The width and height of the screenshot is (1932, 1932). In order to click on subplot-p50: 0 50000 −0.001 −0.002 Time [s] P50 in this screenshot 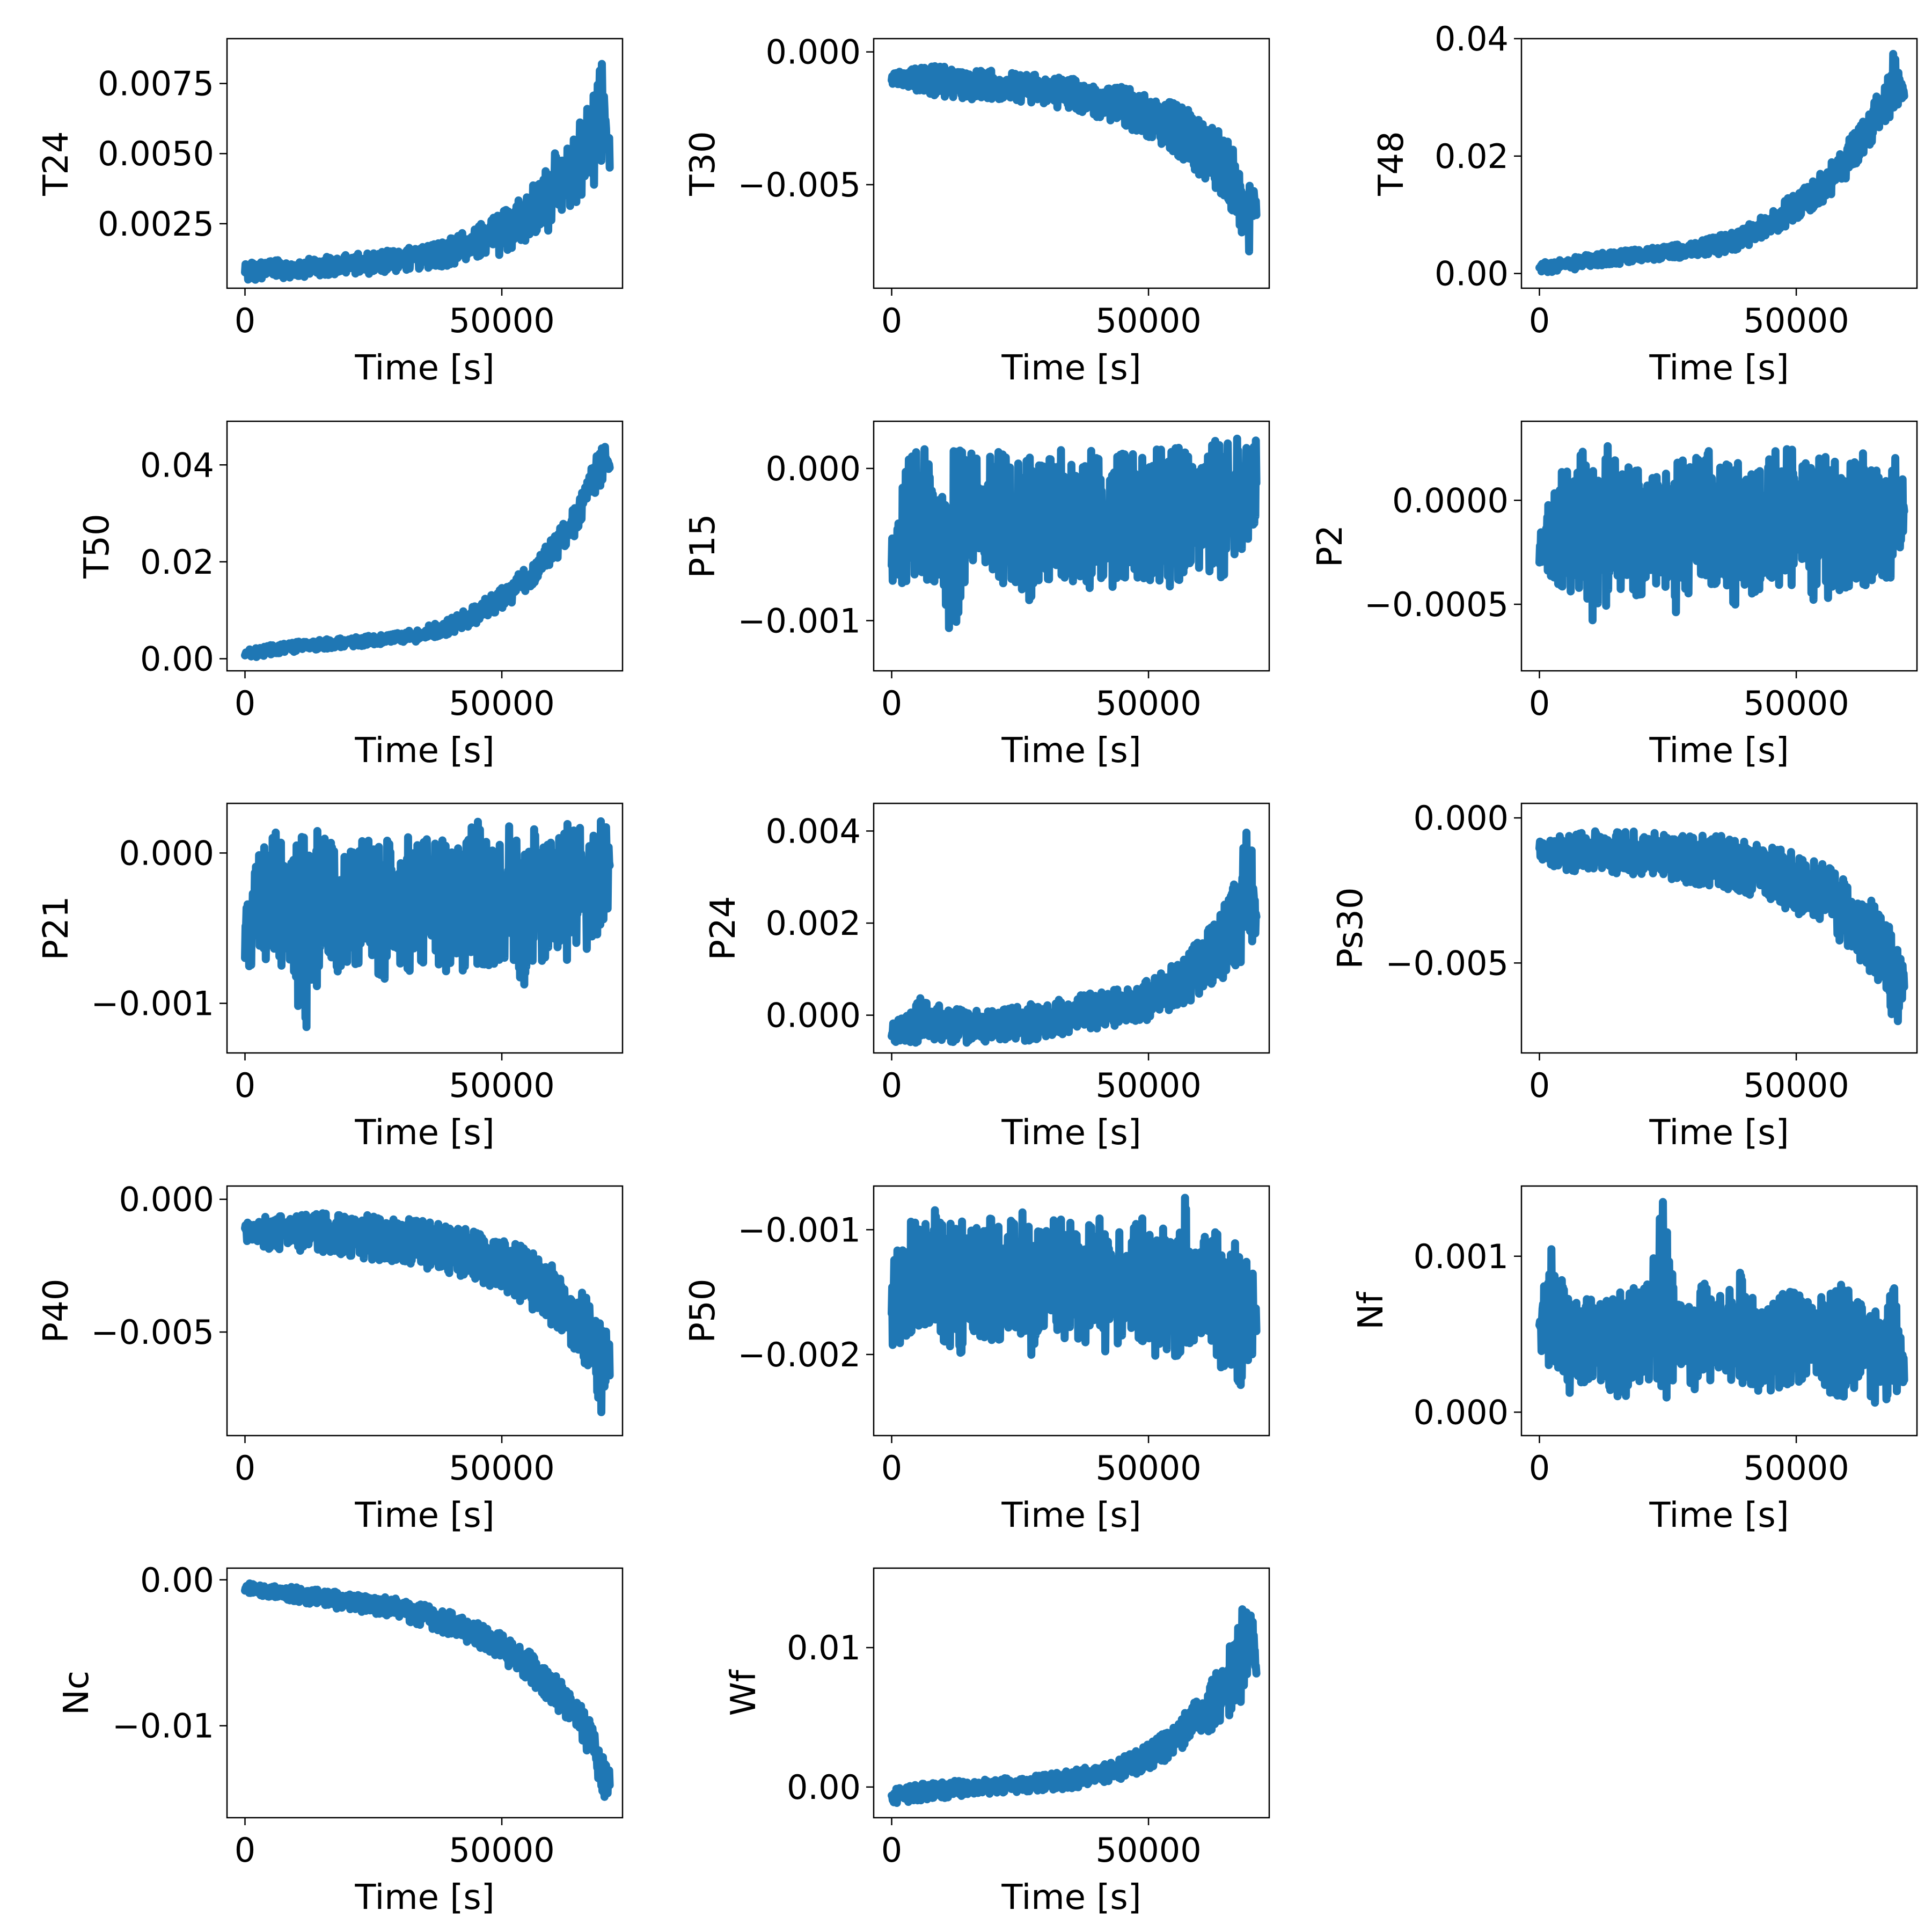, I will do `click(976, 1360)`.